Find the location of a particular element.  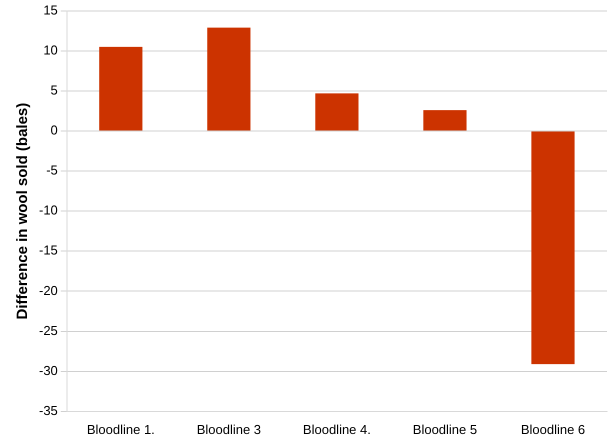

y-tick-label: 5 is located at coordinates (54, 90).